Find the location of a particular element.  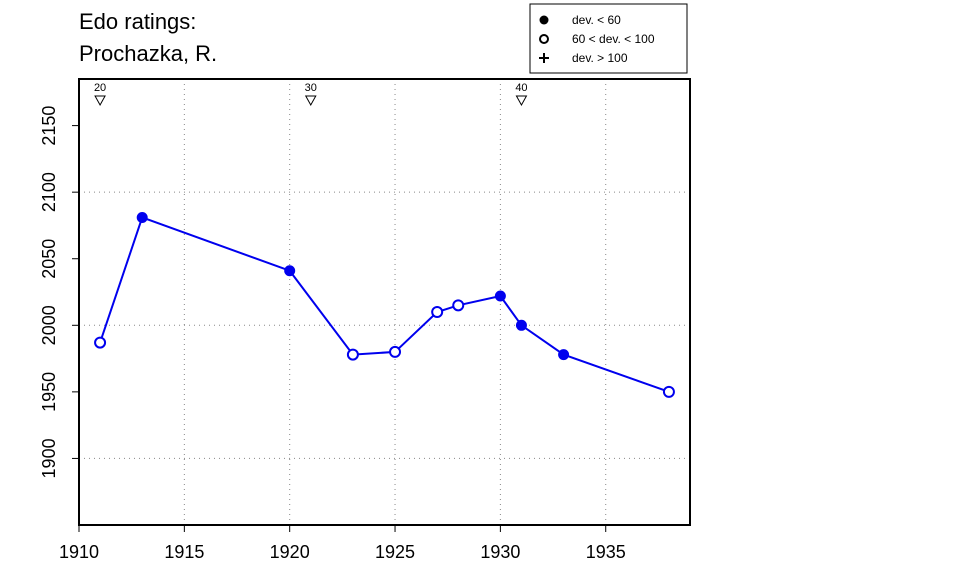

legend-box is located at coordinates (608, 38).